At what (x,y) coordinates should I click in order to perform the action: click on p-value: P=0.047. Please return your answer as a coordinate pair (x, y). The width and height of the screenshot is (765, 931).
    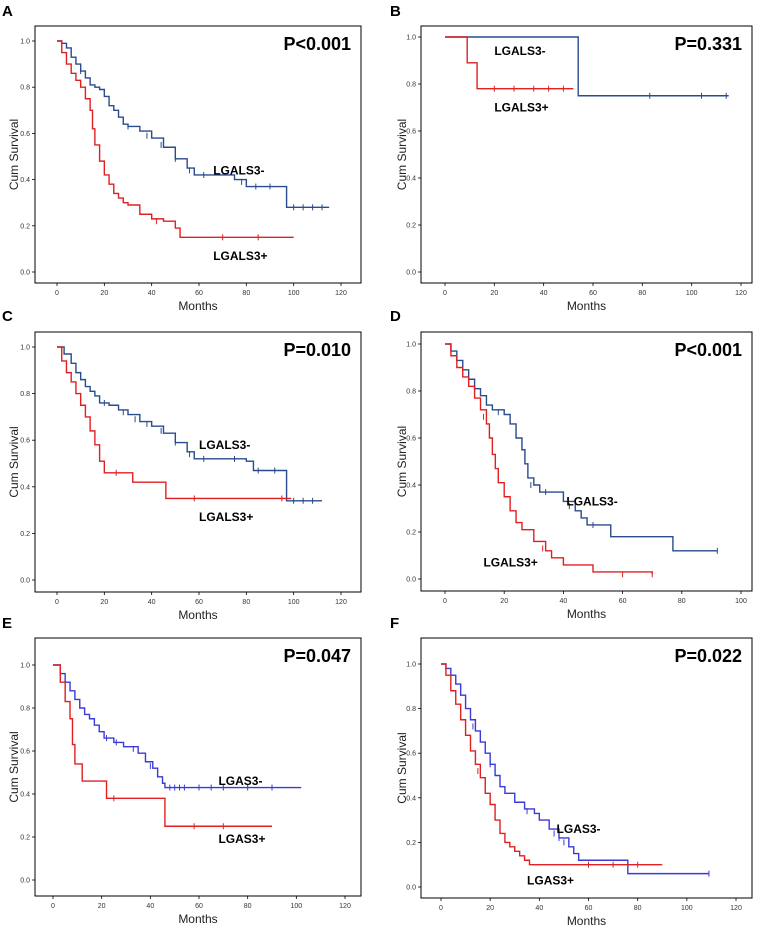
    Looking at the image, I should click on (317, 656).